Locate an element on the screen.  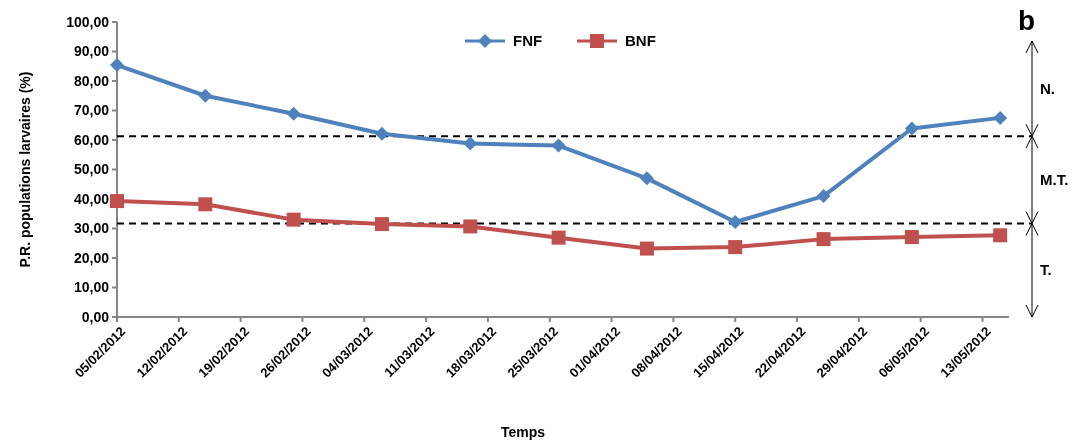
text: T. is located at coordinates (1046, 270).